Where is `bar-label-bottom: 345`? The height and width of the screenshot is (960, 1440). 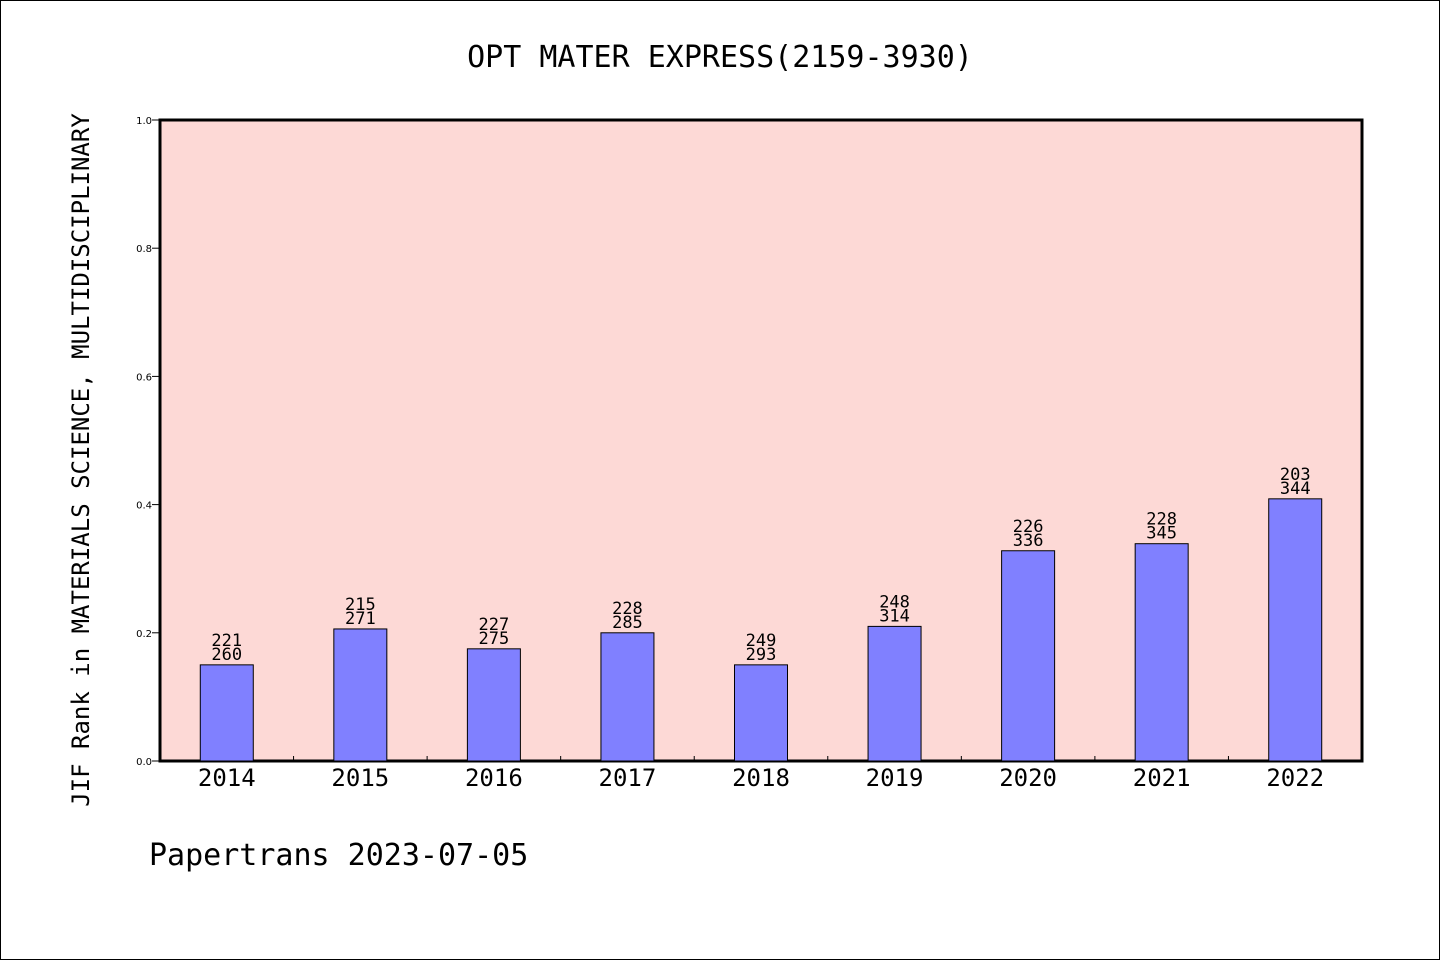
bar-label-bottom: 345 is located at coordinates (1161, 534).